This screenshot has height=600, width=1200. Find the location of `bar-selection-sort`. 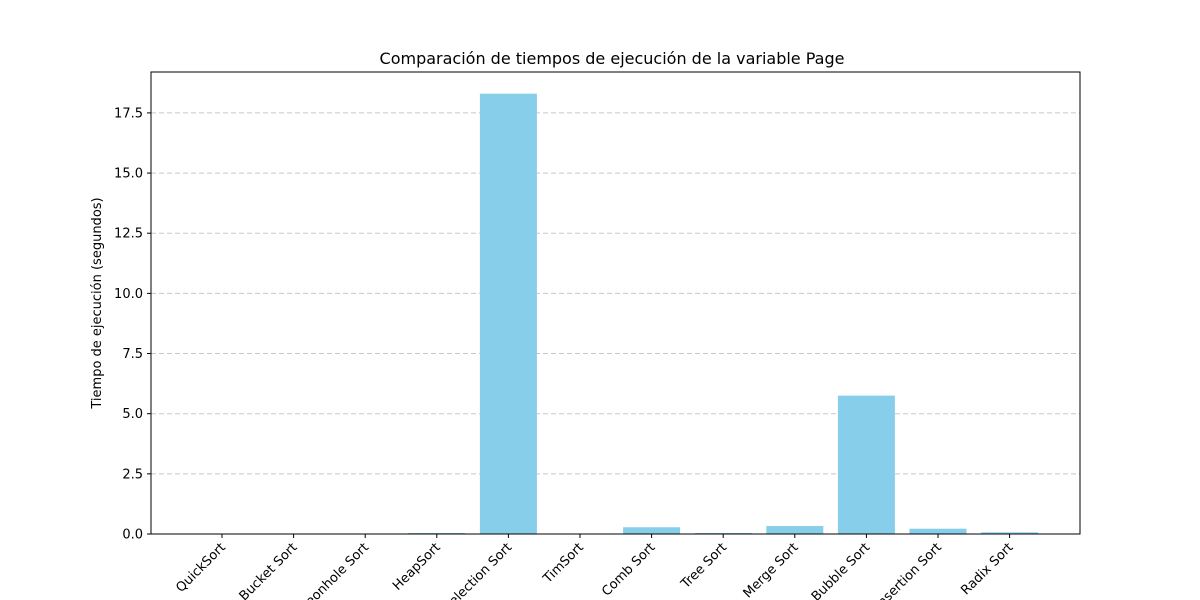

bar-selection-sort is located at coordinates (508, 313).